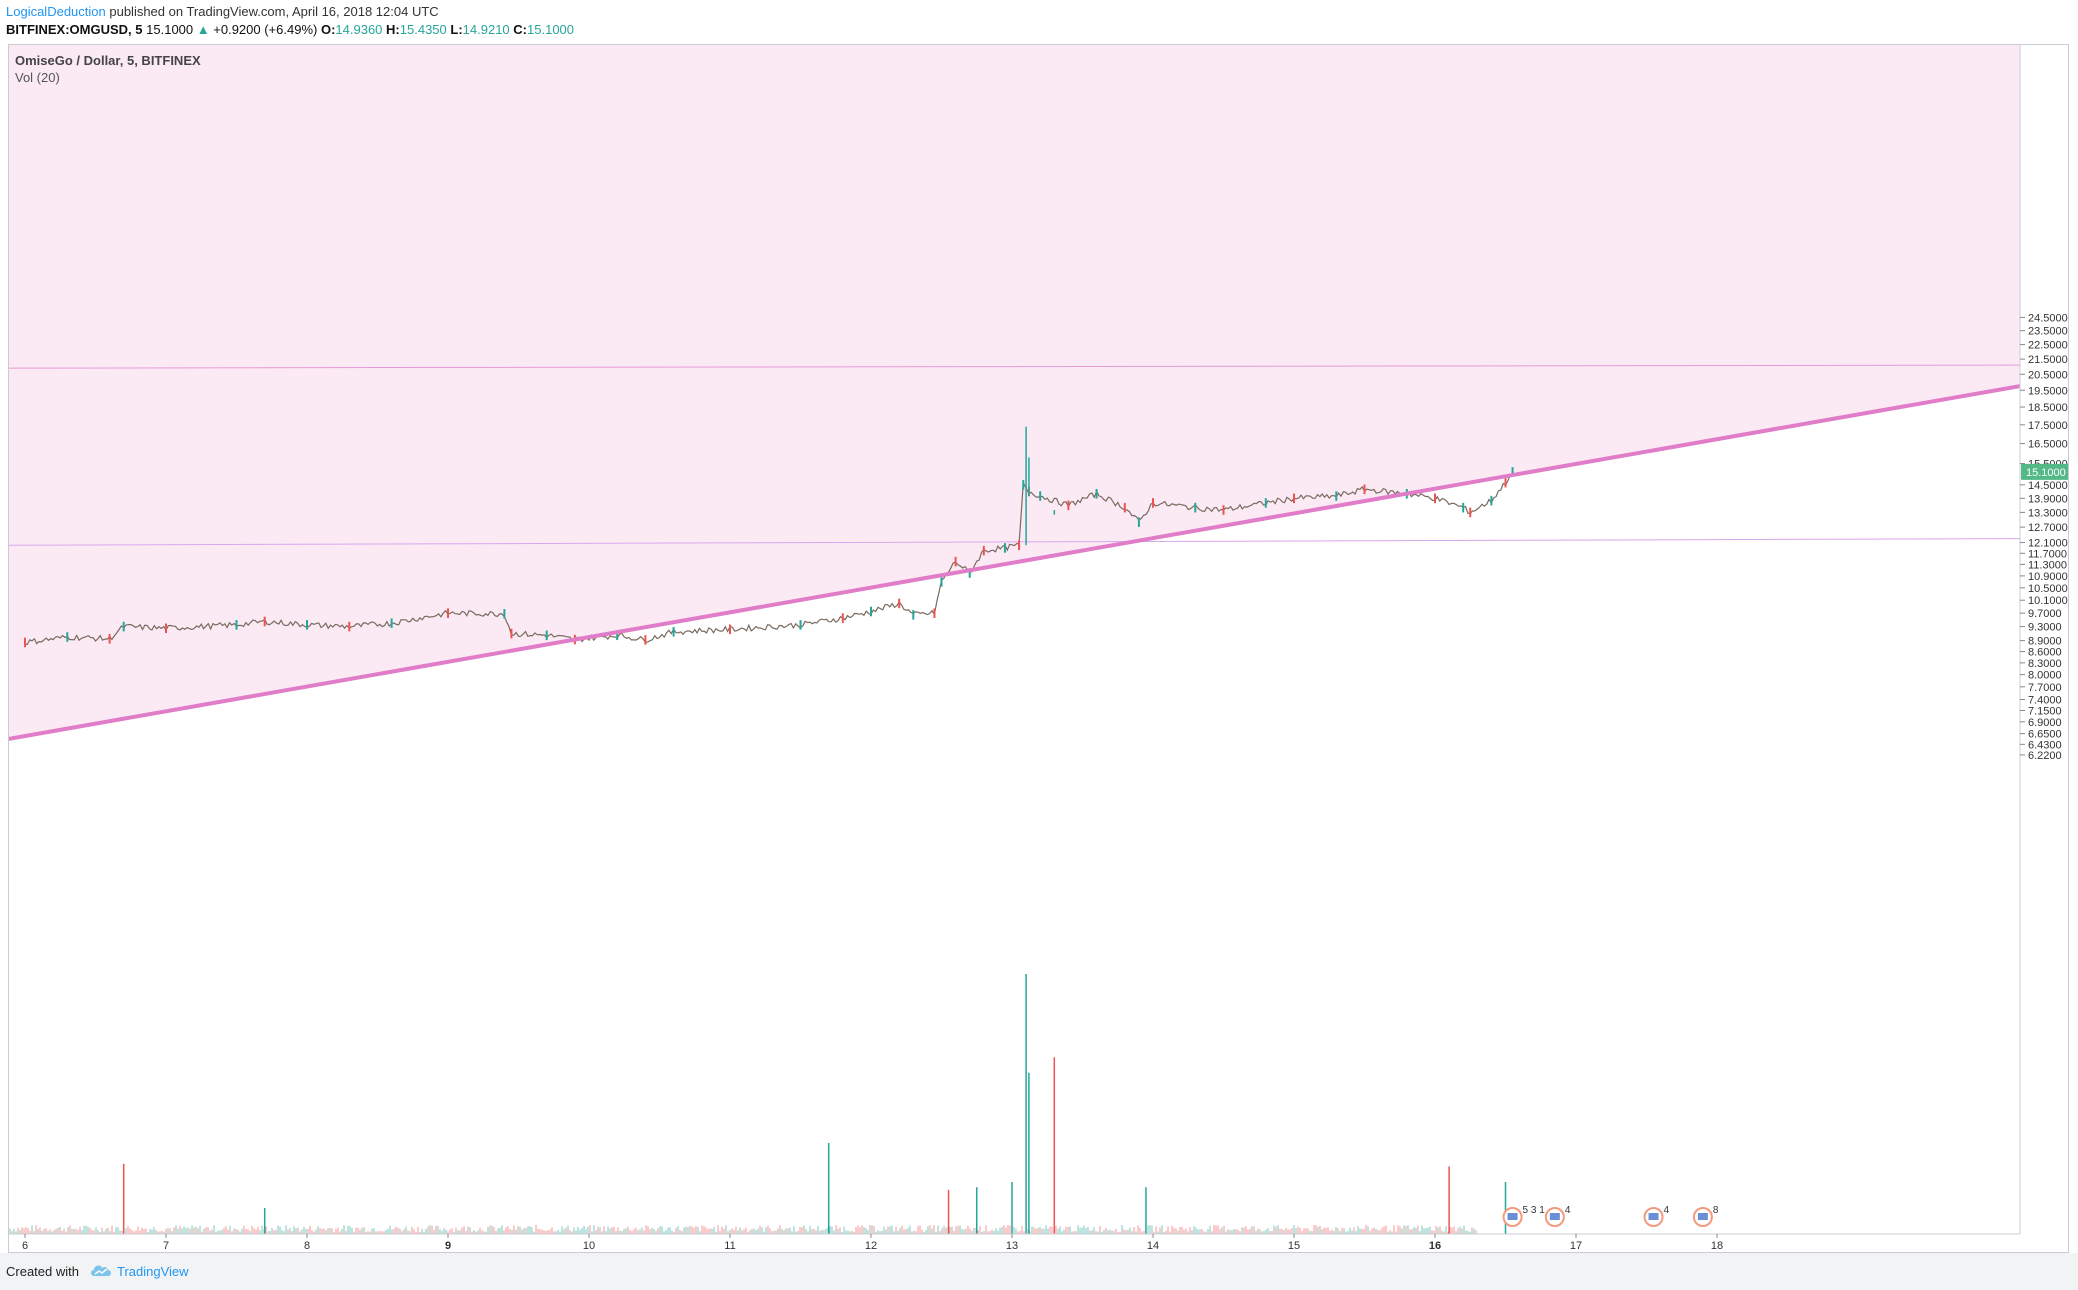  I want to click on price-tick-label: 17.5000, so click(2048, 426).